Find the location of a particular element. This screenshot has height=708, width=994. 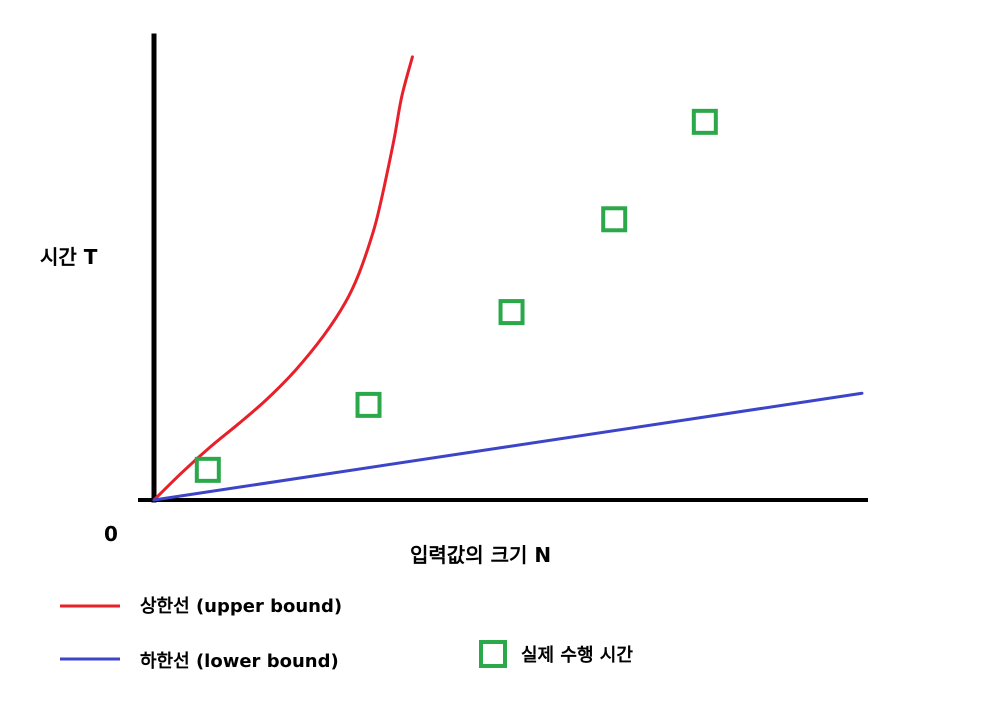

x-axis-label: 입력값의 크기 N is located at coordinates (480, 555).